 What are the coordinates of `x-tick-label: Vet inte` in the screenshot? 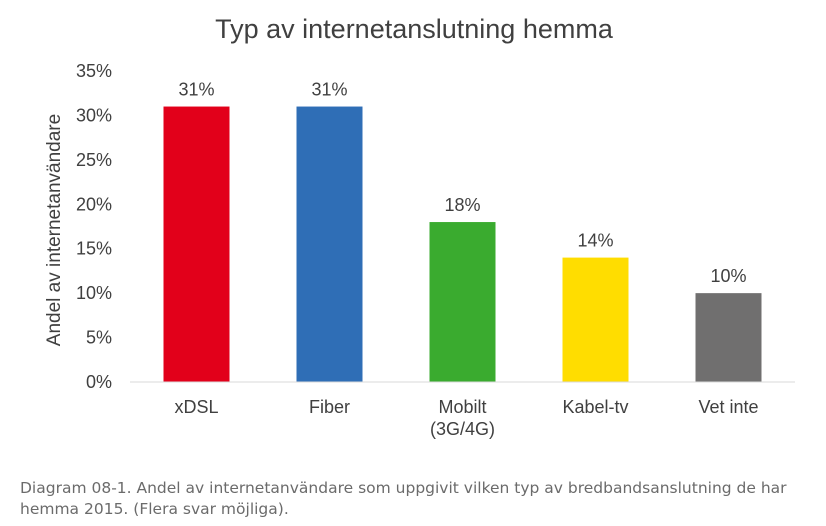 It's located at (728, 407).